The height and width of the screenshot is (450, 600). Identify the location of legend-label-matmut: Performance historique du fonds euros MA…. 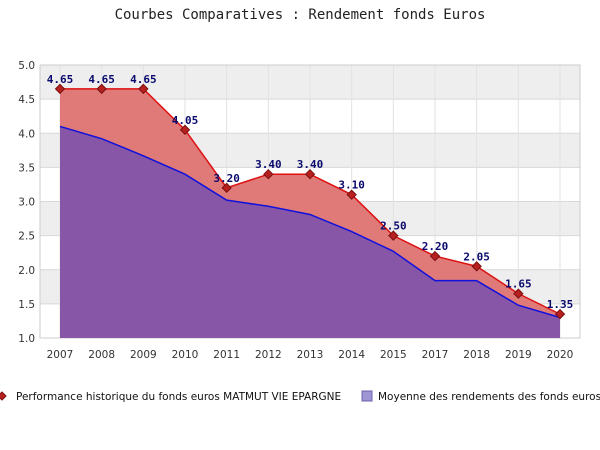
(178, 397).